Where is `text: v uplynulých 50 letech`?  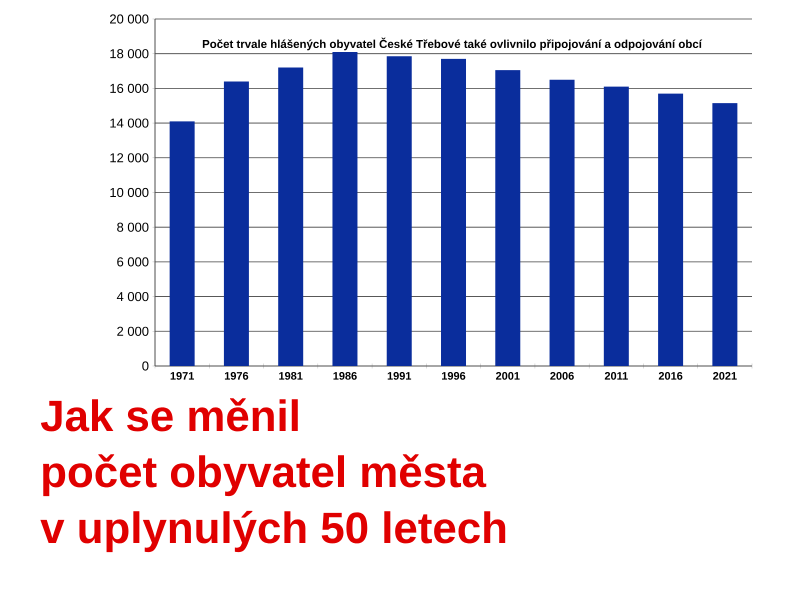 text: v uplynulých 50 letech is located at coordinates (273, 531).